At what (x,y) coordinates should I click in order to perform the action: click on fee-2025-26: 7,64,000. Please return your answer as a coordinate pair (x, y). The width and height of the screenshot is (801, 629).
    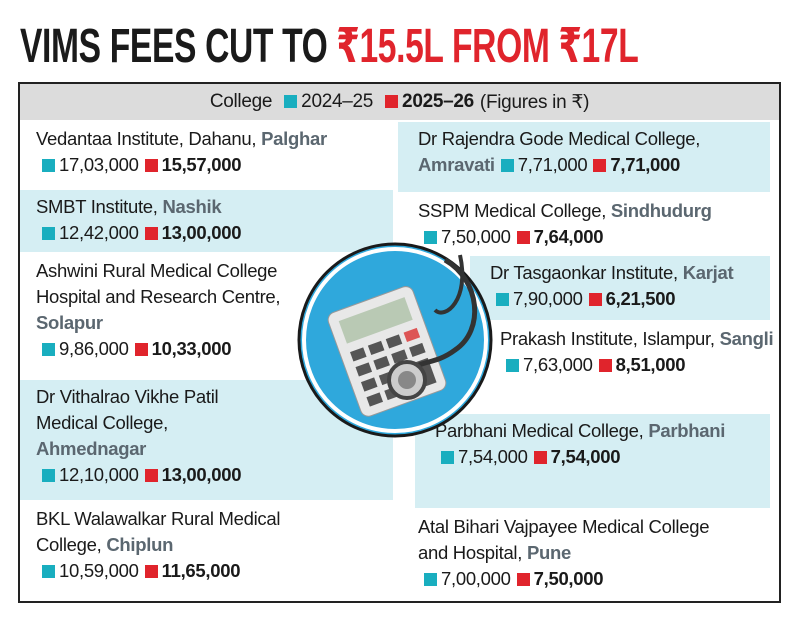
    Looking at the image, I should click on (568, 236).